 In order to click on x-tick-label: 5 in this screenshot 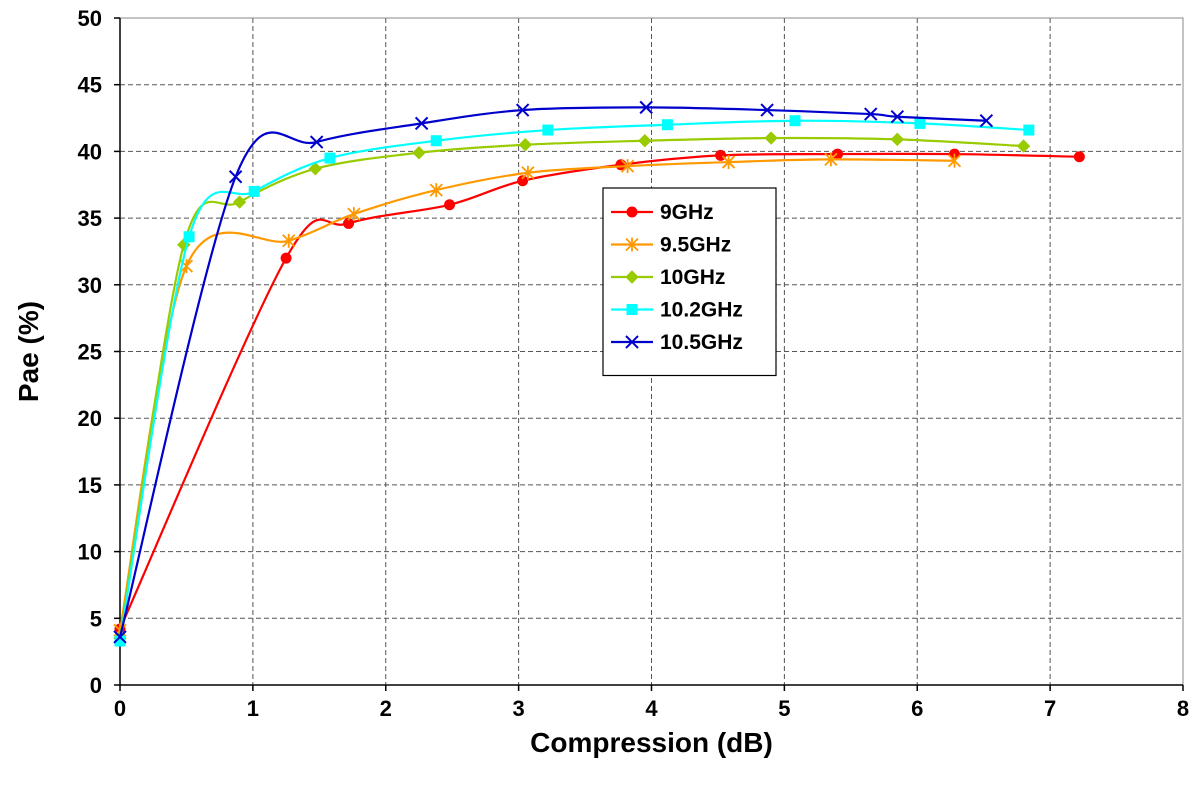, I will do `click(784, 708)`.